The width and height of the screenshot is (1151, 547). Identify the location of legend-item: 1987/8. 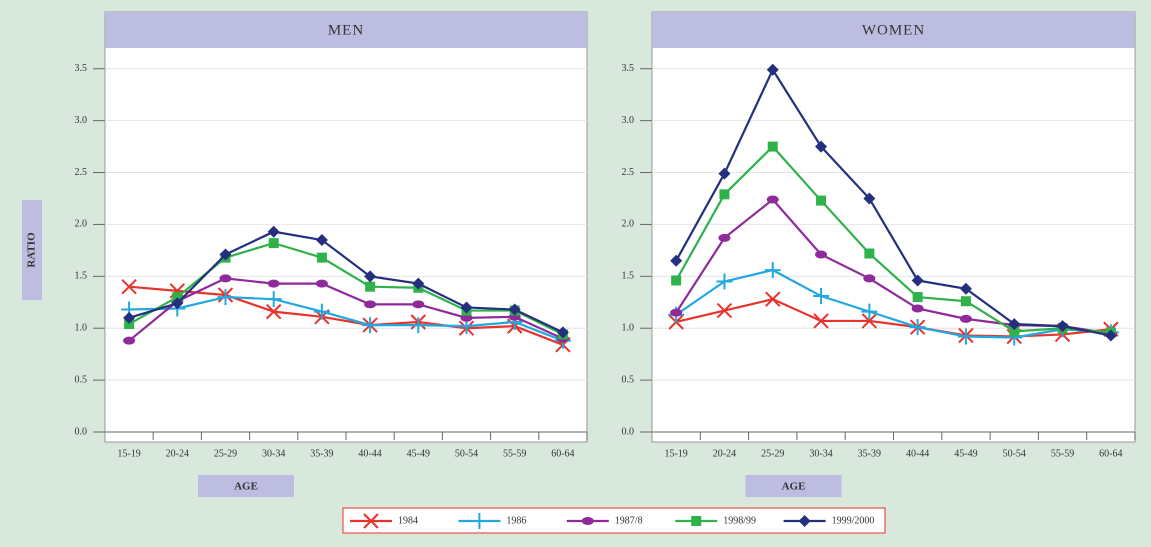
(604, 520).